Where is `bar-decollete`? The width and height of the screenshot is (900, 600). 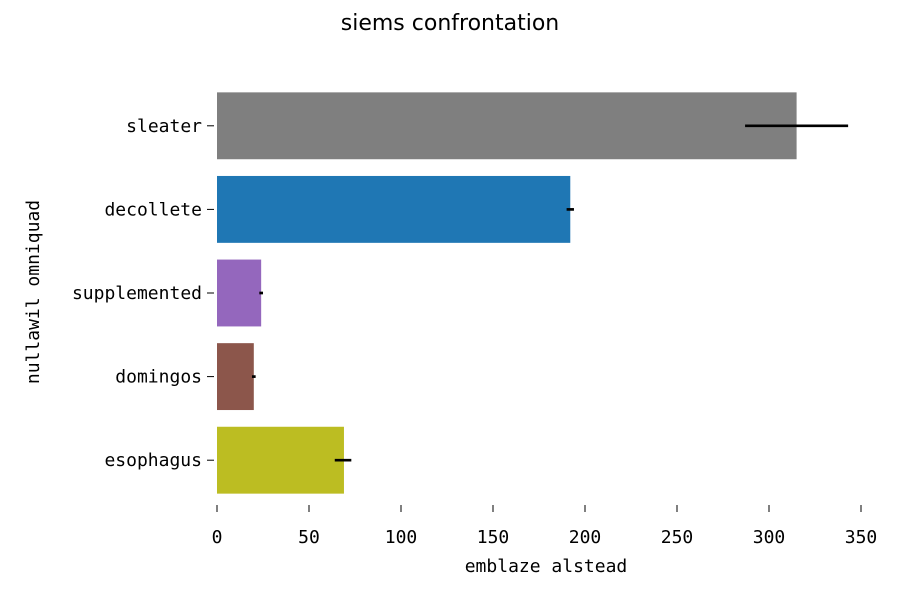 bar-decollete is located at coordinates (394, 209).